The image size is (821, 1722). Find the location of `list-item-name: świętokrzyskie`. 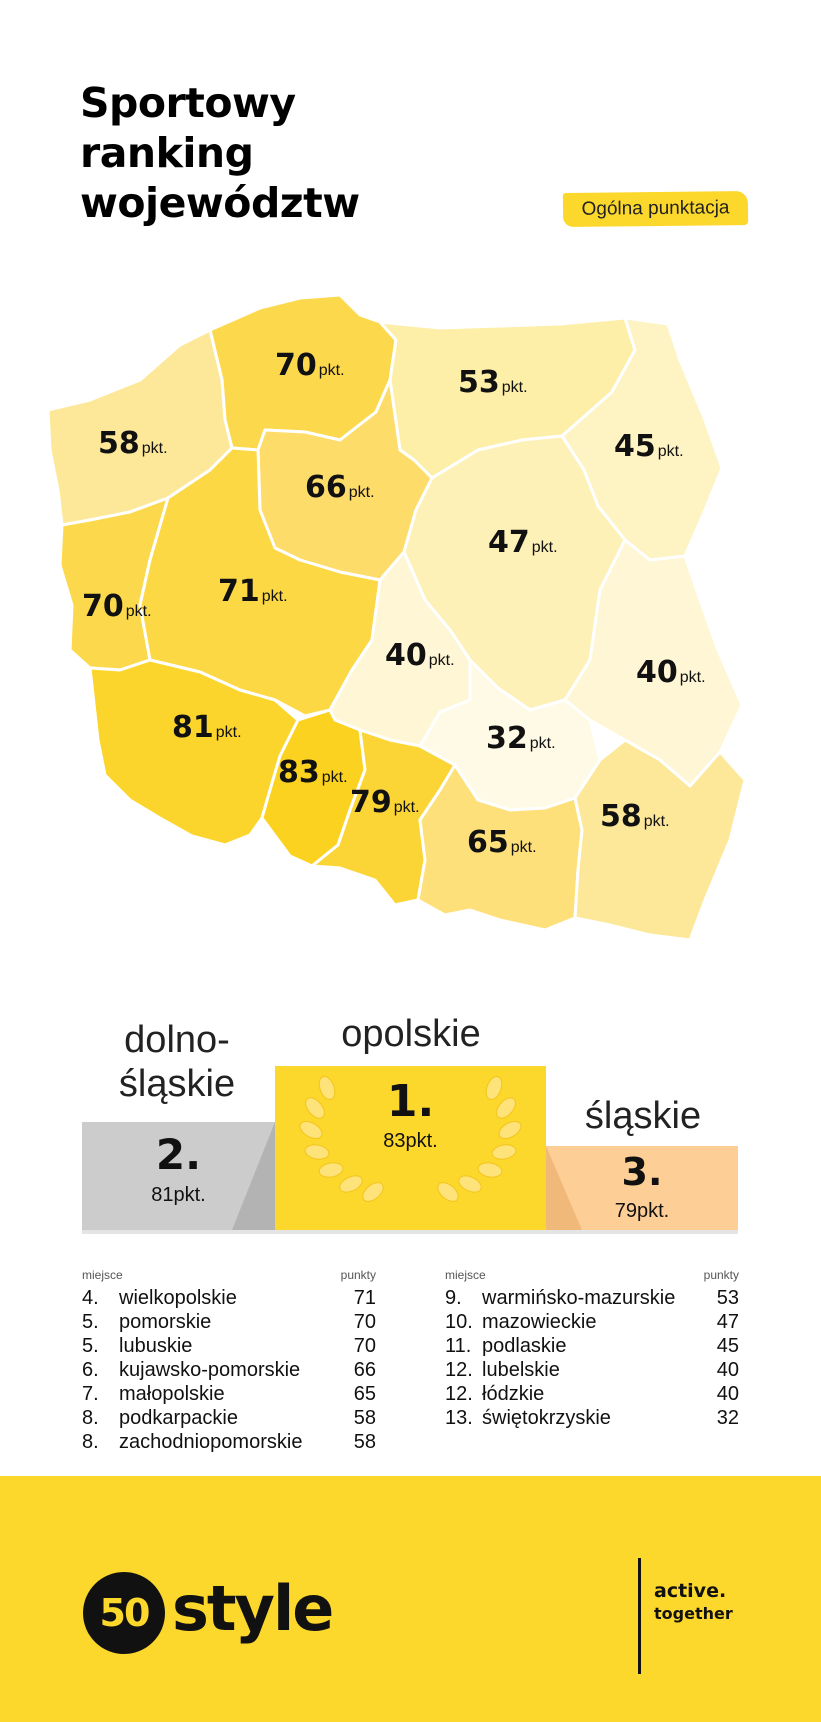

list-item-name: świętokrzyskie is located at coordinates (546, 1418).